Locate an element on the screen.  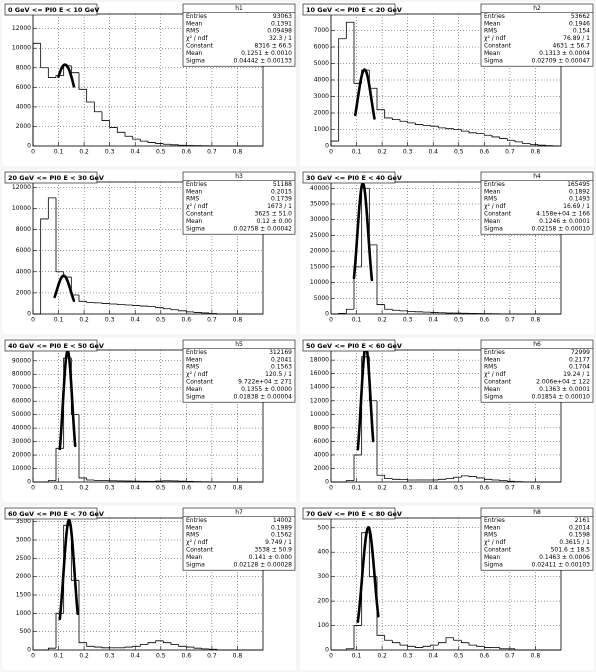
stats-name: h2 is located at coordinates (537, 8).